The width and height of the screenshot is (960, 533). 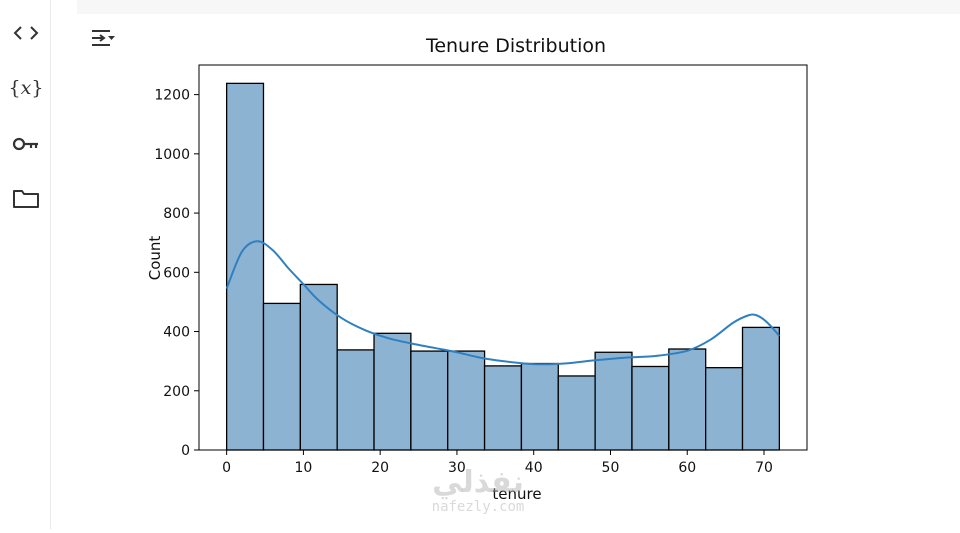 What do you see at coordinates (176, 273) in the screenshot?
I see `y-tick-label: 600` at bounding box center [176, 273].